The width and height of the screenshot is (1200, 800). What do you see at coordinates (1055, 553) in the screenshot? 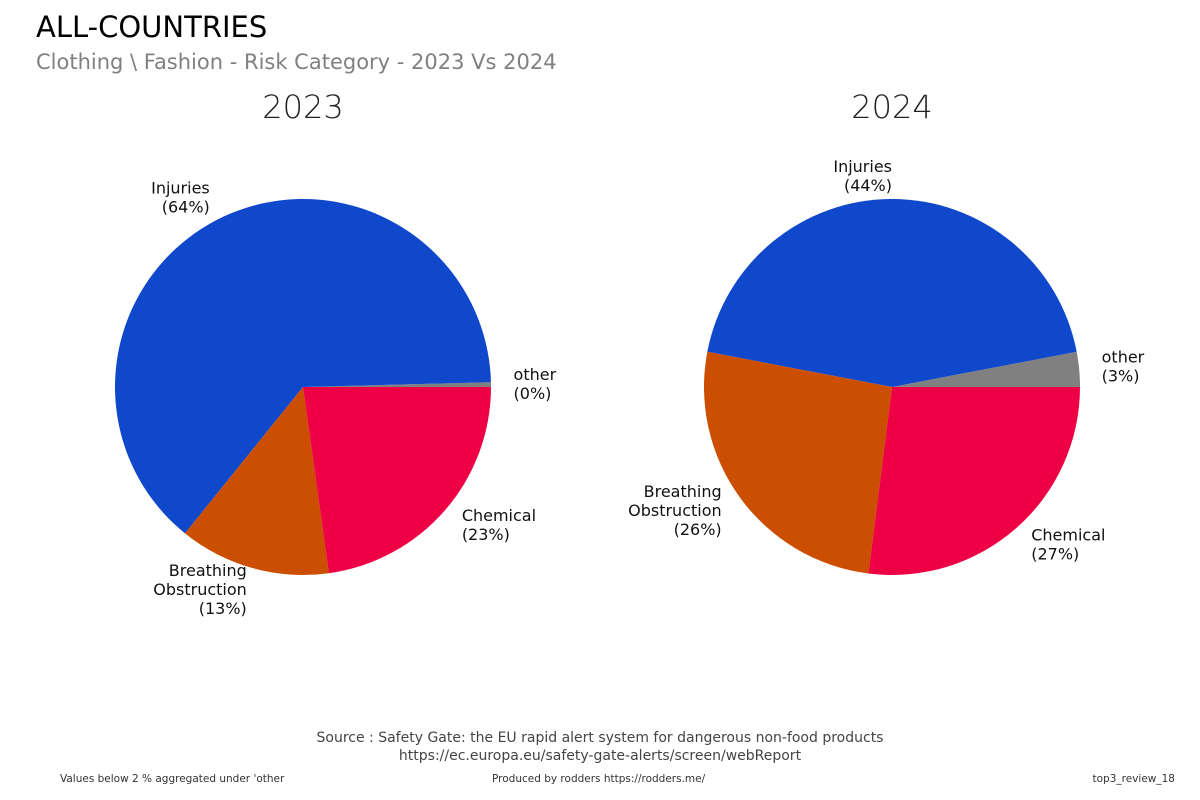
I see `slice-percent: (27%)` at bounding box center [1055, 553].